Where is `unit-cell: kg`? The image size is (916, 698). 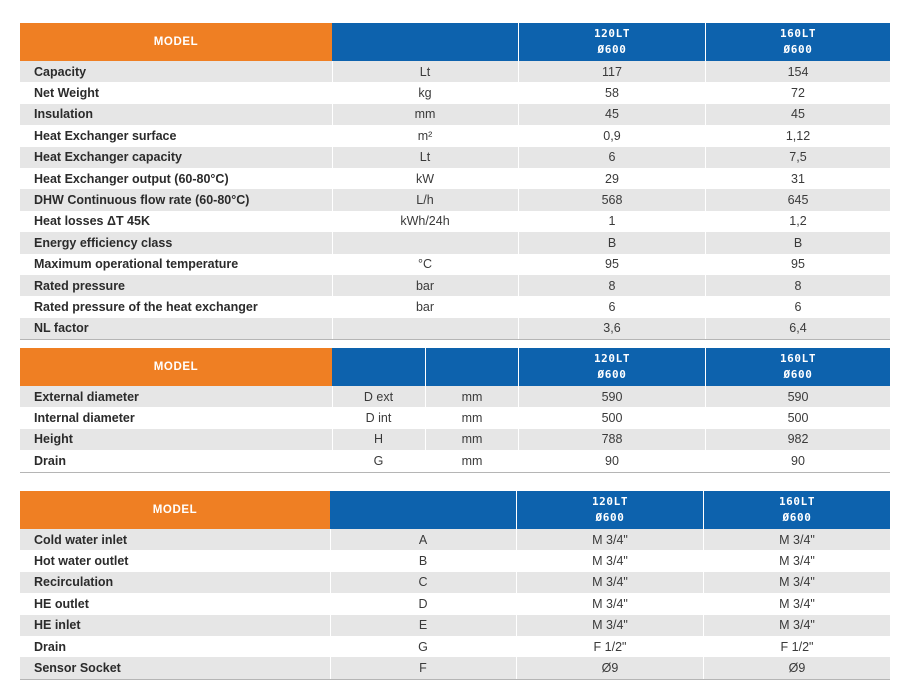 unit-cell: kg is located at coordinates (425, 93).